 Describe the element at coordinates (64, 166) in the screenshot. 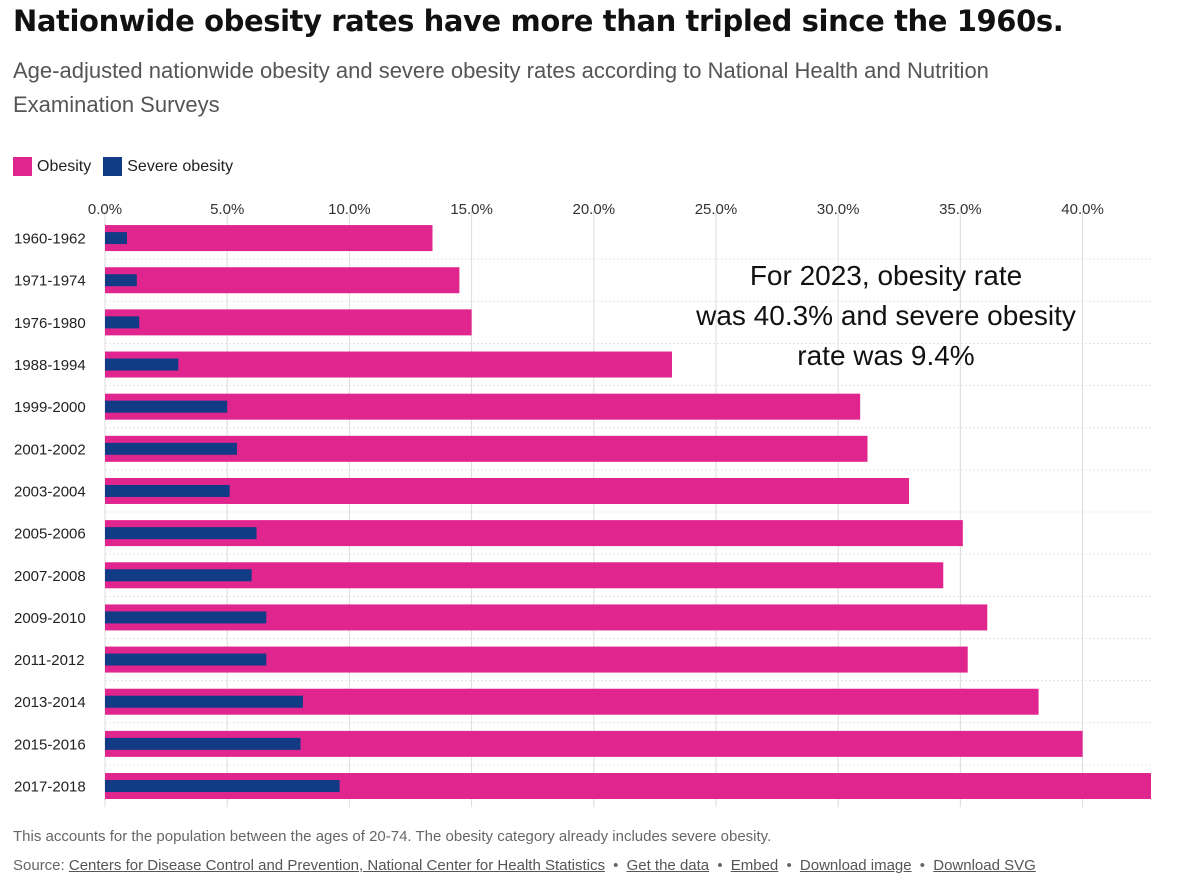

I see `legend-label-obesity: Obesity` at that location.